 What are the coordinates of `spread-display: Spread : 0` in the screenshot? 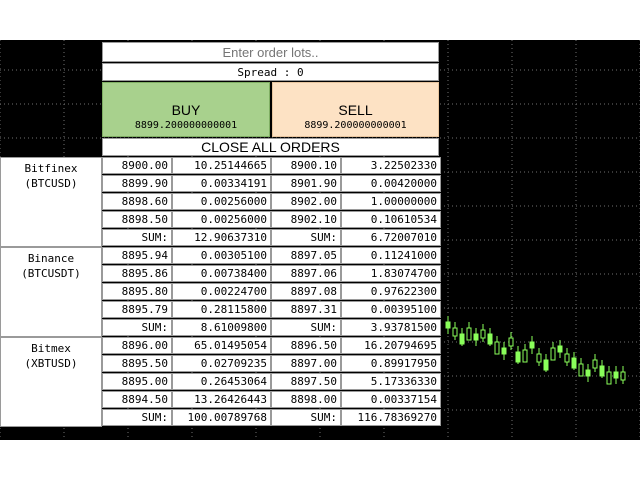 It's located at (270, 72).